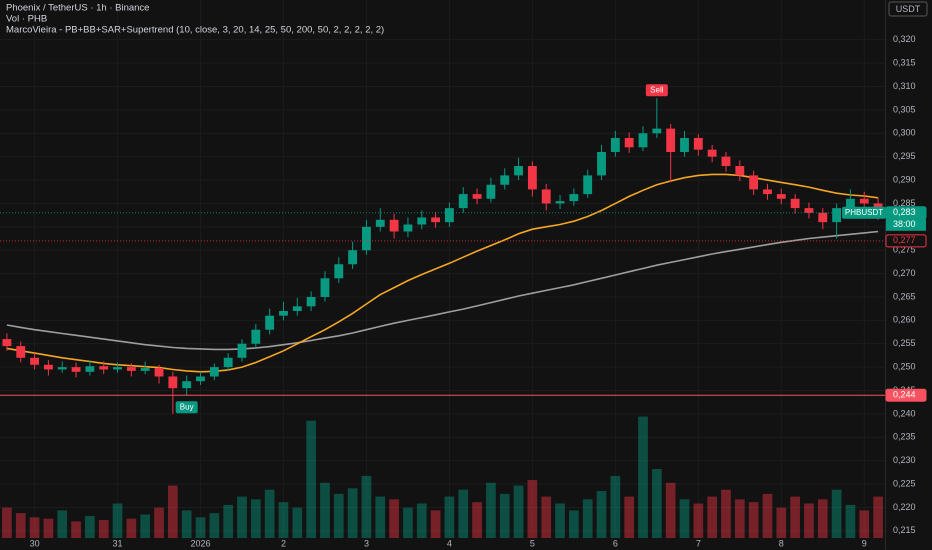  Describe the element at coordinates (657, 89) in the screenshot. I see `signal-label: Sell` at that location.